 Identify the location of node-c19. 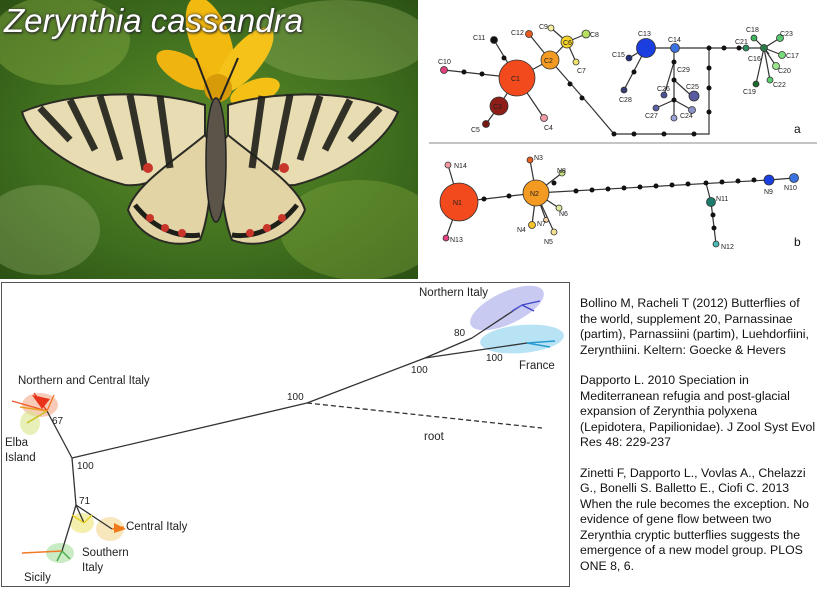
(756, 84).